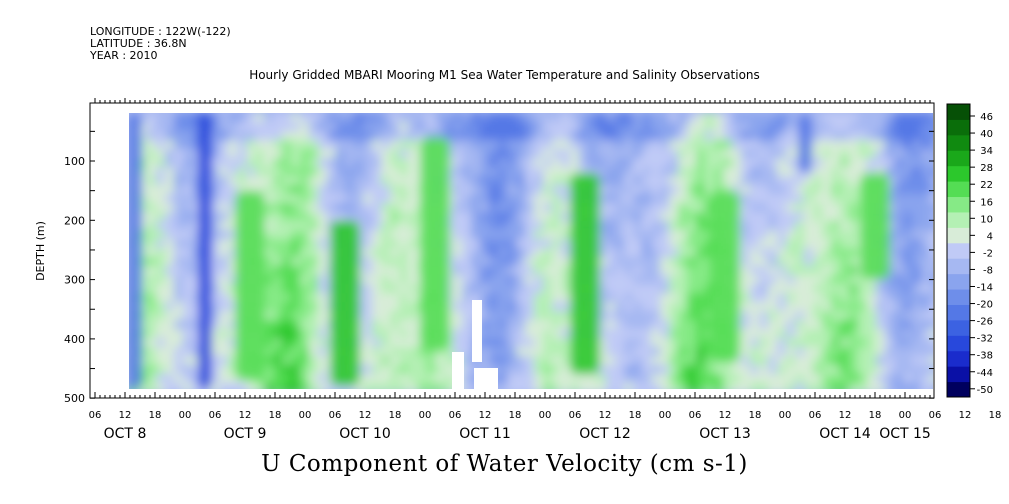 This screenshot has height=504, width=1009. Describe the element at coordinates (986, 168) in the screenshot. I see `colorbar-label: 28` at that location.